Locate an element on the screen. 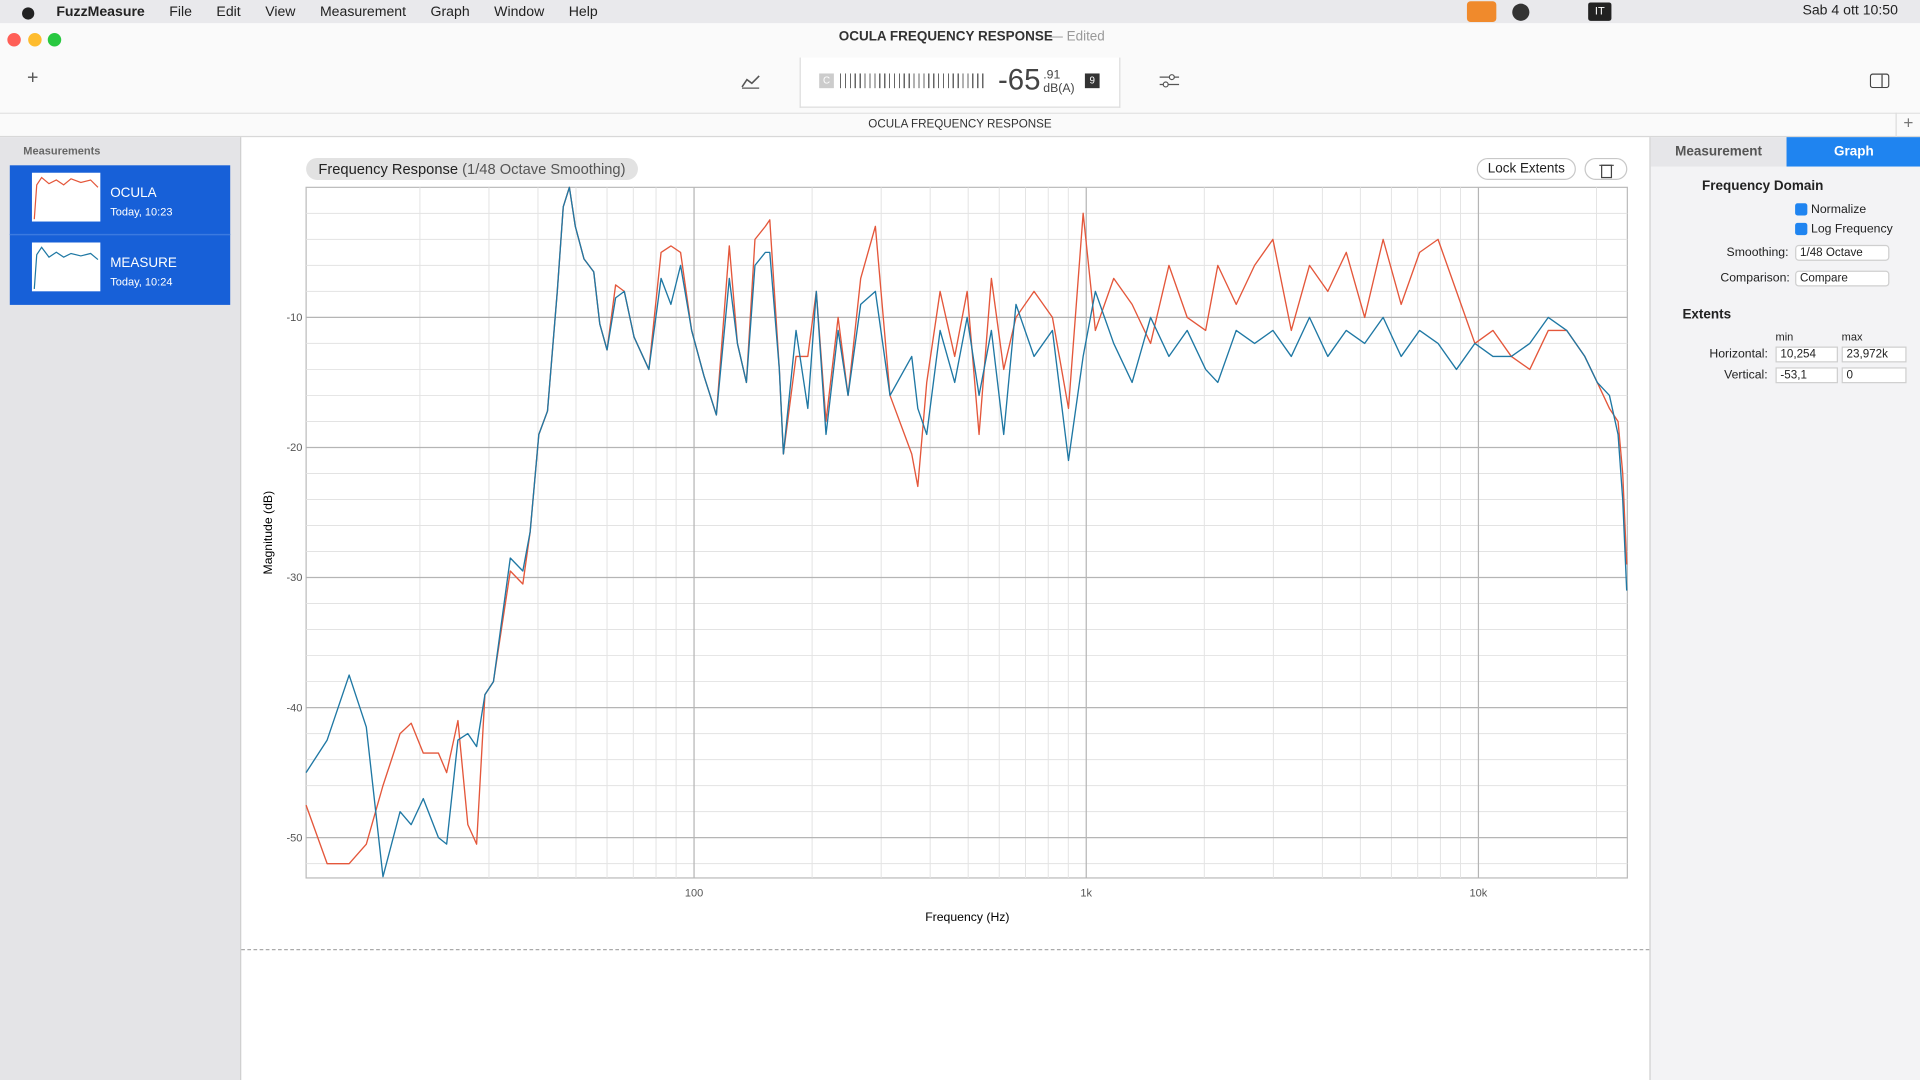 This screenshot has width=1920, height=1080. smoothing-select: 1/48 Octave is located at coordinates (1842, 252).